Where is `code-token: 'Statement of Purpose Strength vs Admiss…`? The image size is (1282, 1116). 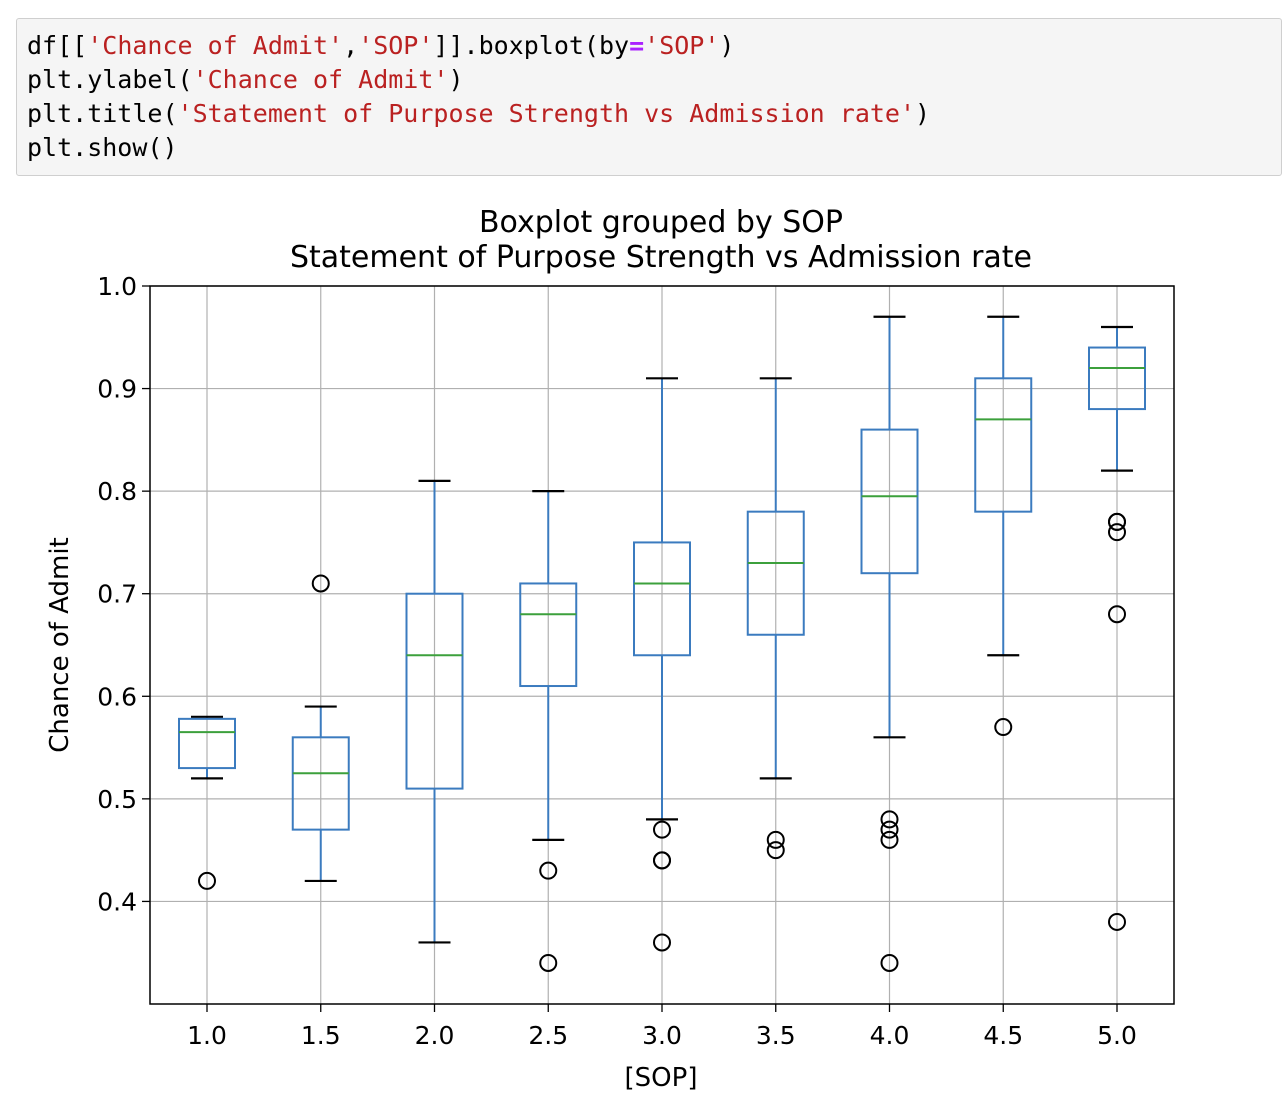
code-token: 'Statement of Purpose Strength vs Admiss… is located at coordinates (546, 113).